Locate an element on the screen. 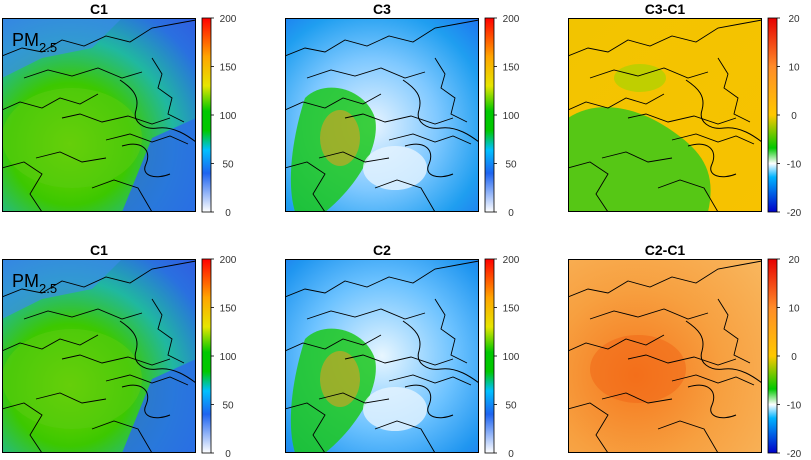 This screenshot has width=811, height=460. panel-title: C3-C1 is located at coordinates (665, 9).